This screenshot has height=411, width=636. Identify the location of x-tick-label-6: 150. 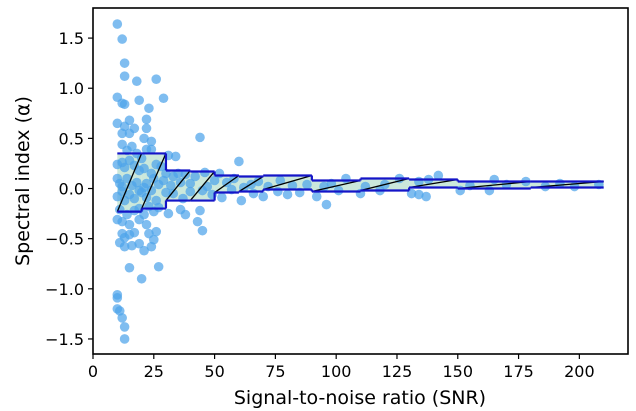
(457, 371).